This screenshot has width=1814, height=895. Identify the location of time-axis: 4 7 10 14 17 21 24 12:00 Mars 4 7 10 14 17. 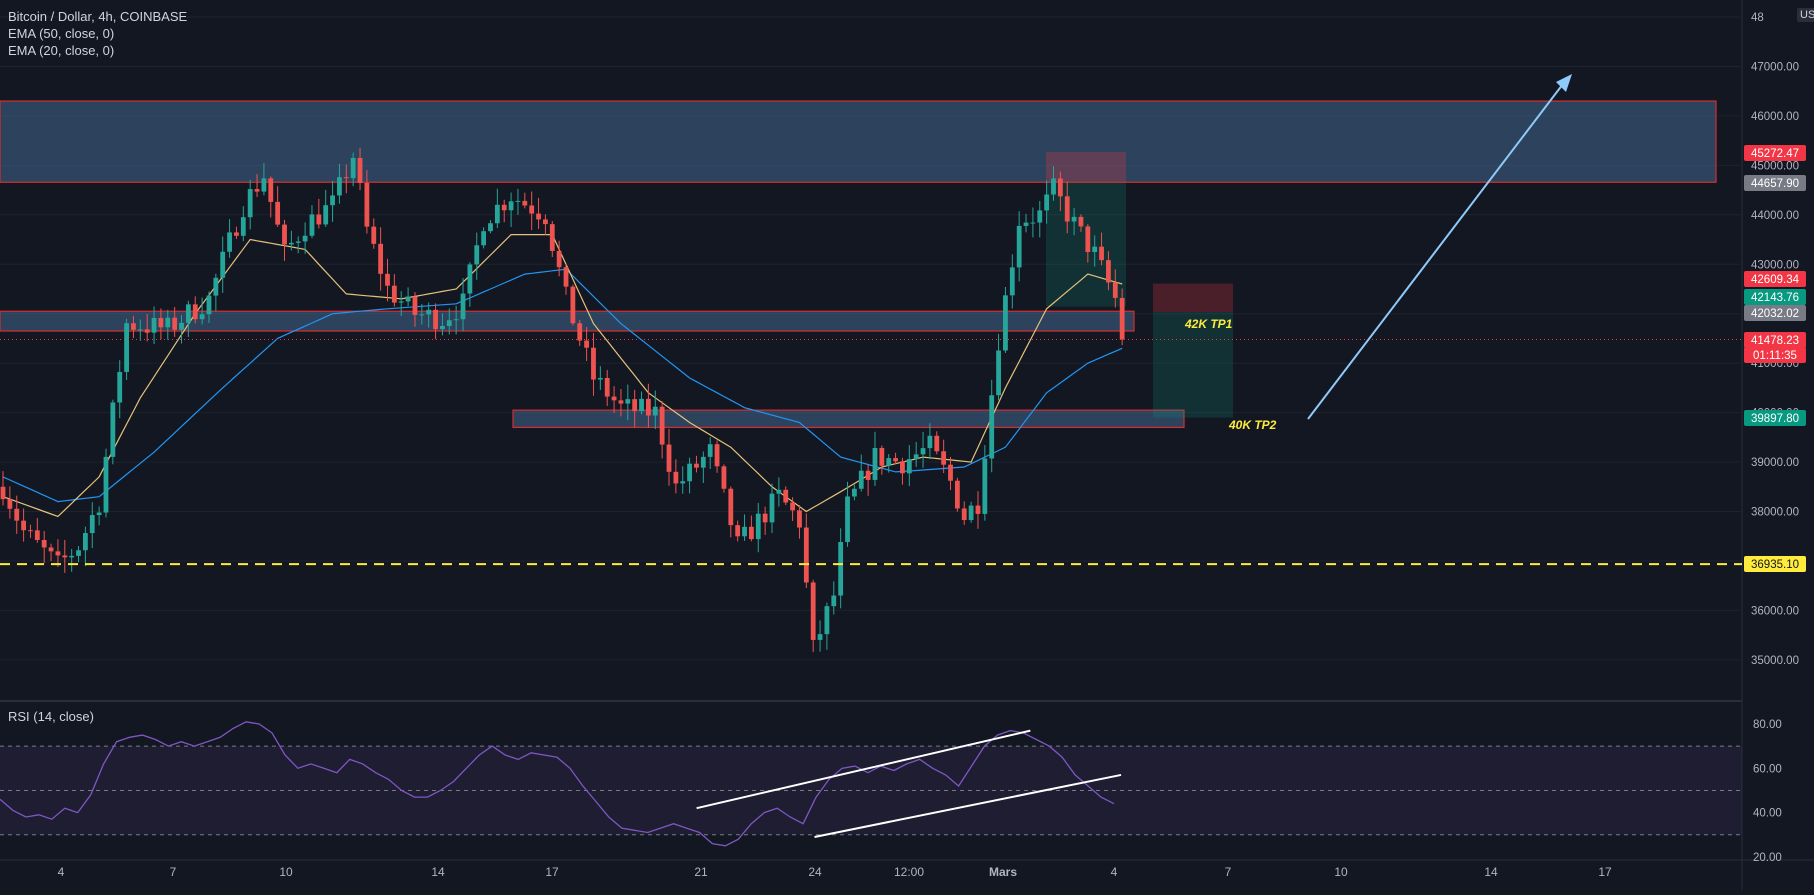
(835, 872).